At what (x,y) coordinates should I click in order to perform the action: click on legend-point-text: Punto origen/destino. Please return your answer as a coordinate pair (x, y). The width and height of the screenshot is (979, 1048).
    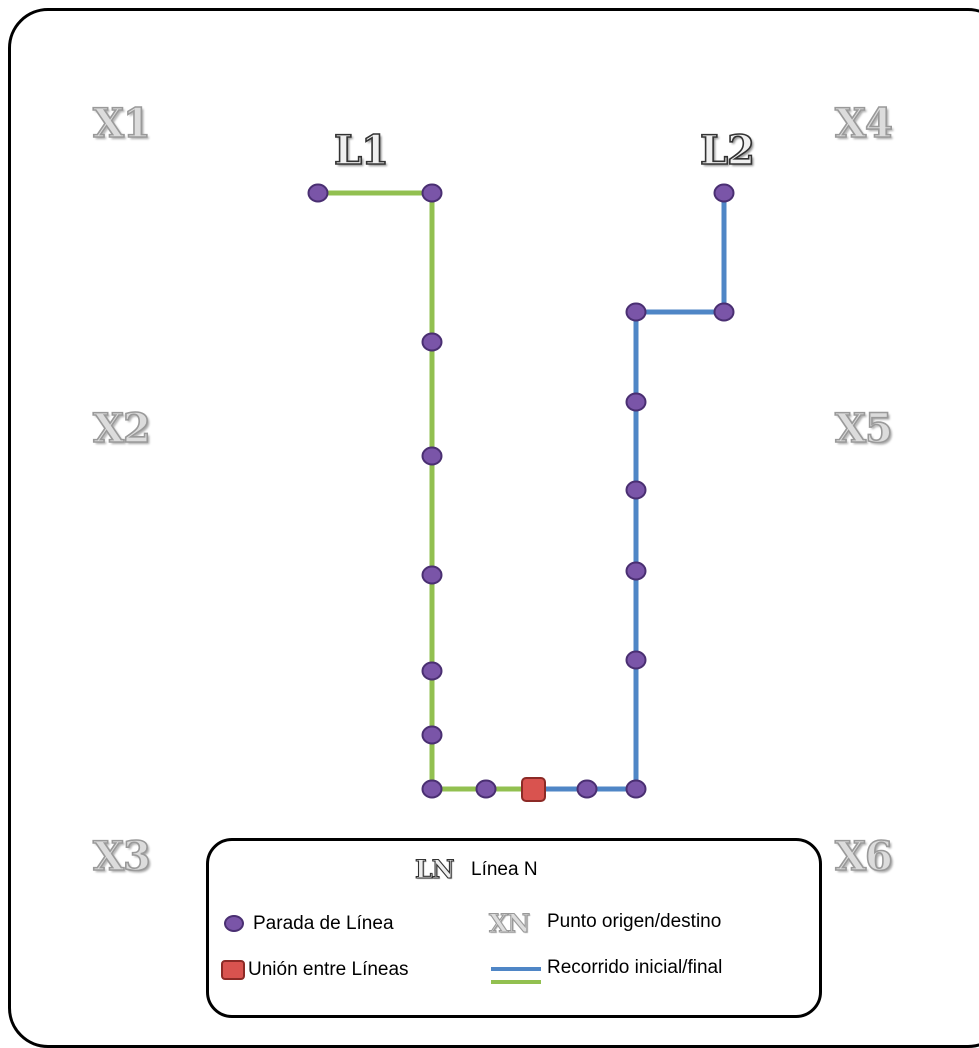
    Looking at the image, I should click on (634, 921).